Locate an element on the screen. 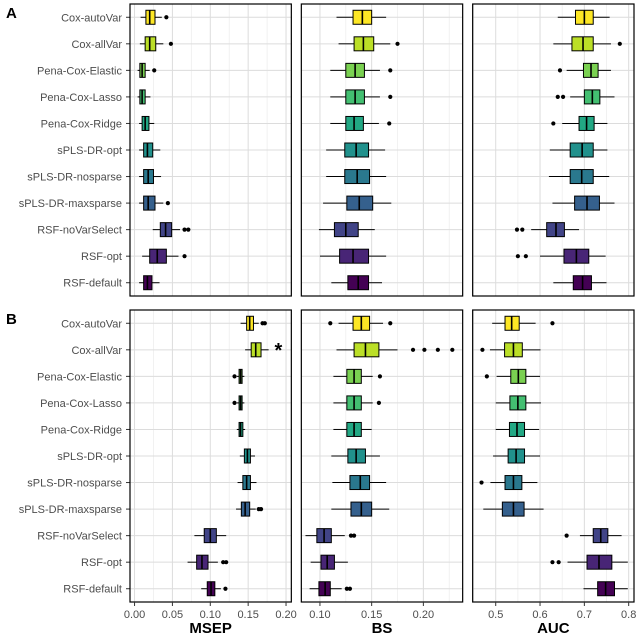 This screenshot has width=640, height=636. panel-letter-A: A is located at coordinates (11, 13).